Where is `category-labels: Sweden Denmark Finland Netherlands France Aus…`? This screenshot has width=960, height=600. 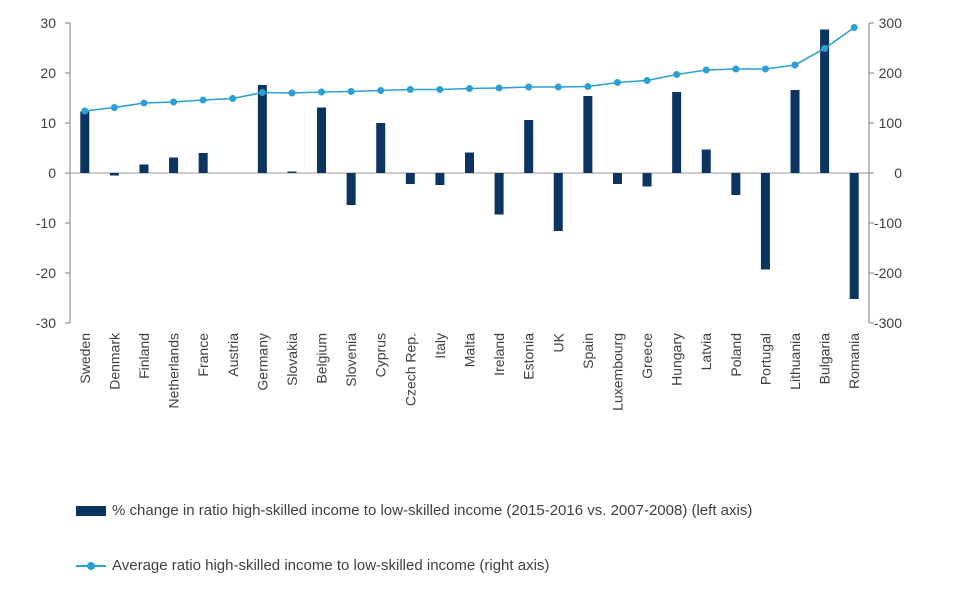
category-labels: Sweden Denmark Finland Netherlands France Aus… is located at coordinates (469, 371).